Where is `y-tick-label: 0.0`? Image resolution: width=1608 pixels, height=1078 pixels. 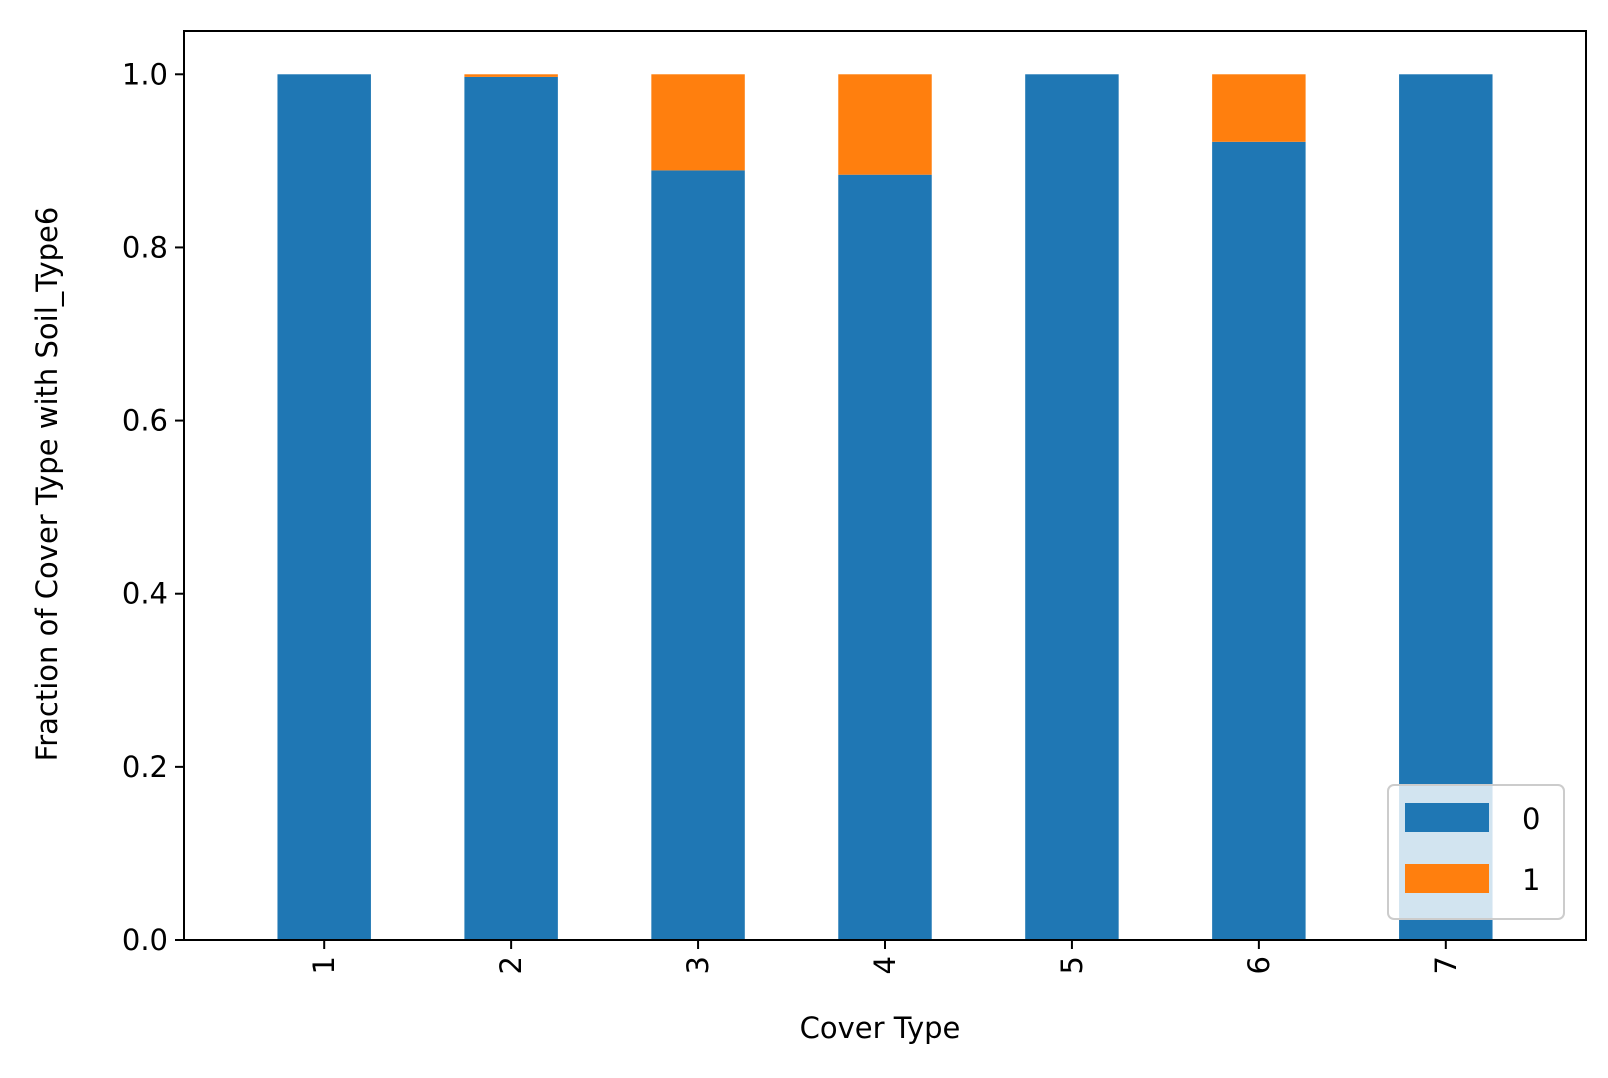
y-tick-label: 0.0 is located at coordinates (145, 940).